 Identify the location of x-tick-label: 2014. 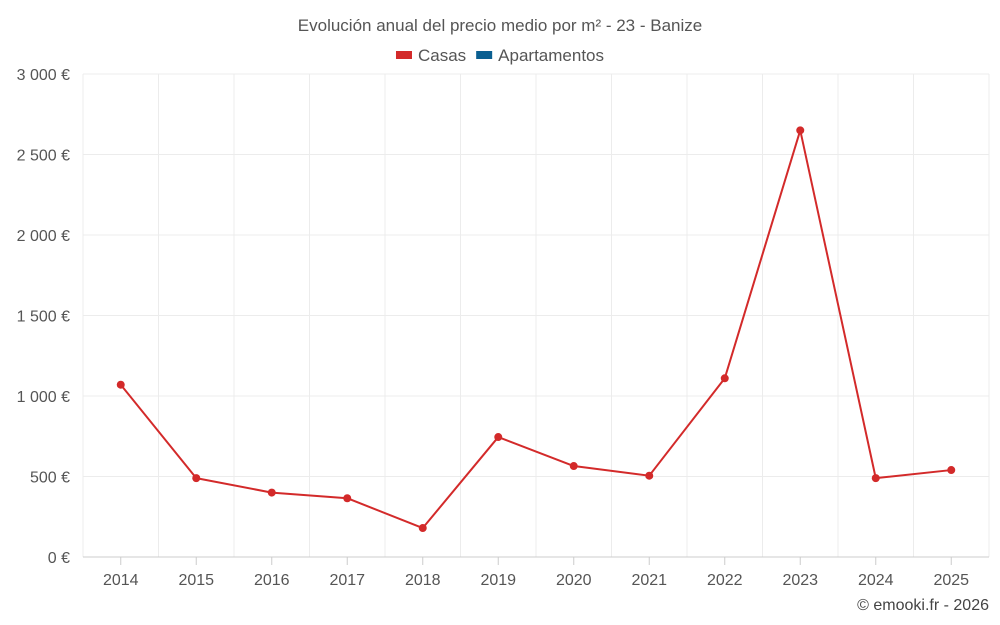
(121, 580).